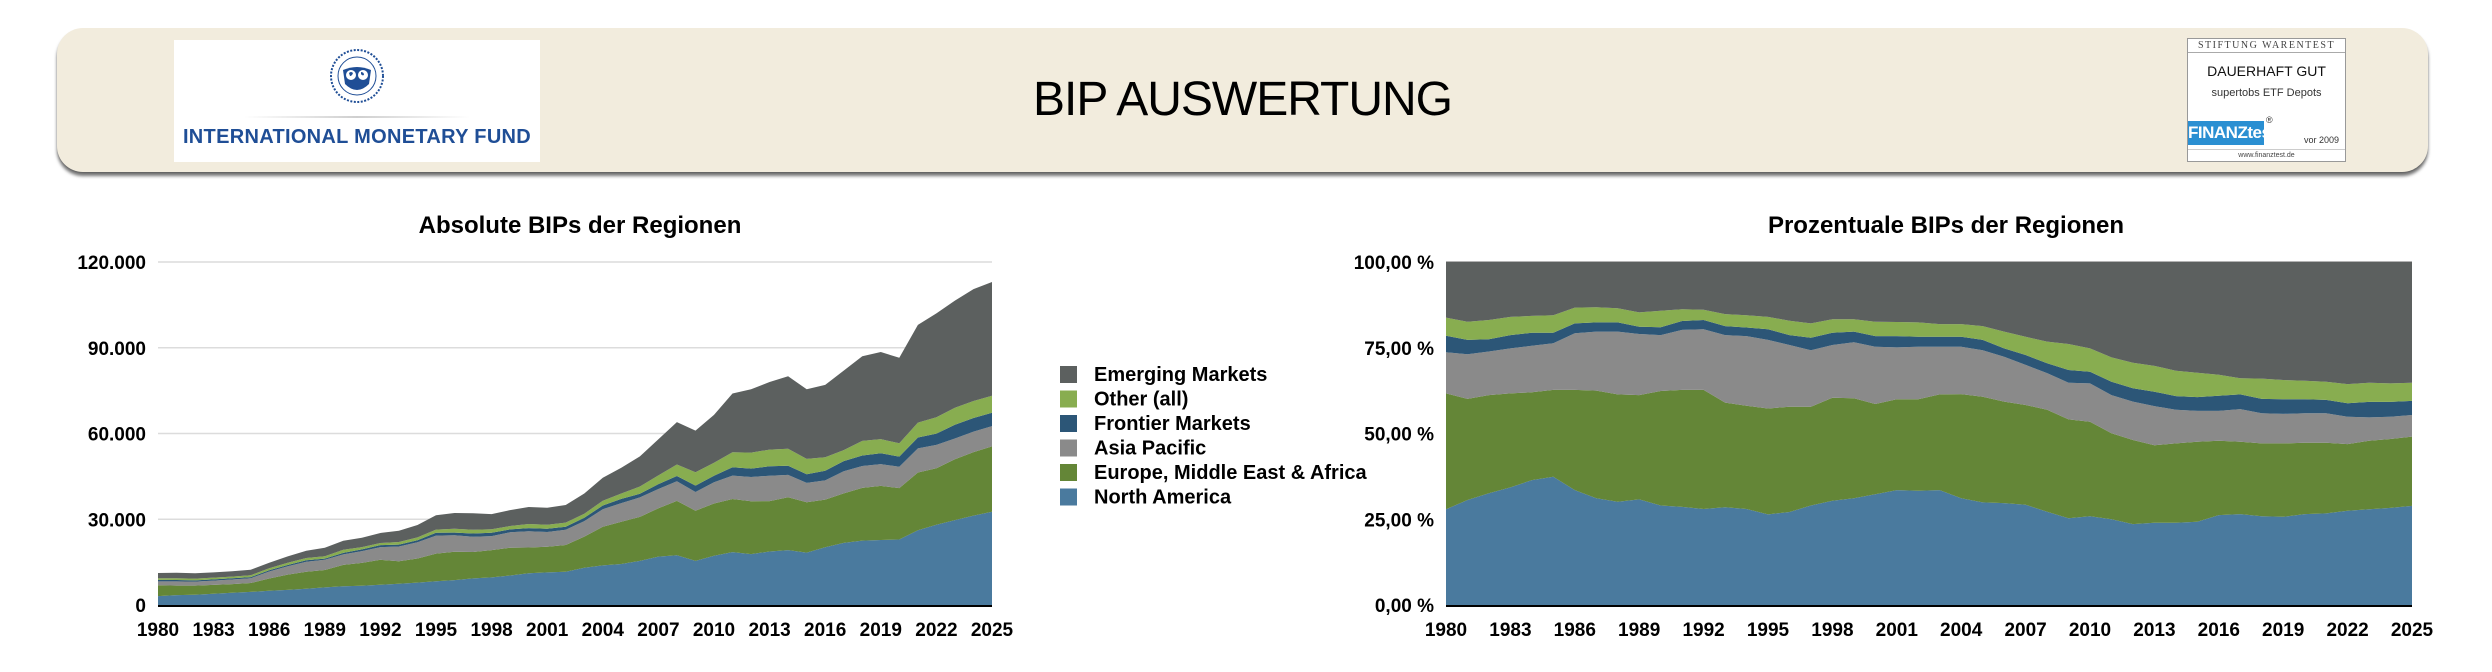 This screenshot has width=2492, height=672. I want to click on y-tick-label: 0,00 %, so click(1404, 606).